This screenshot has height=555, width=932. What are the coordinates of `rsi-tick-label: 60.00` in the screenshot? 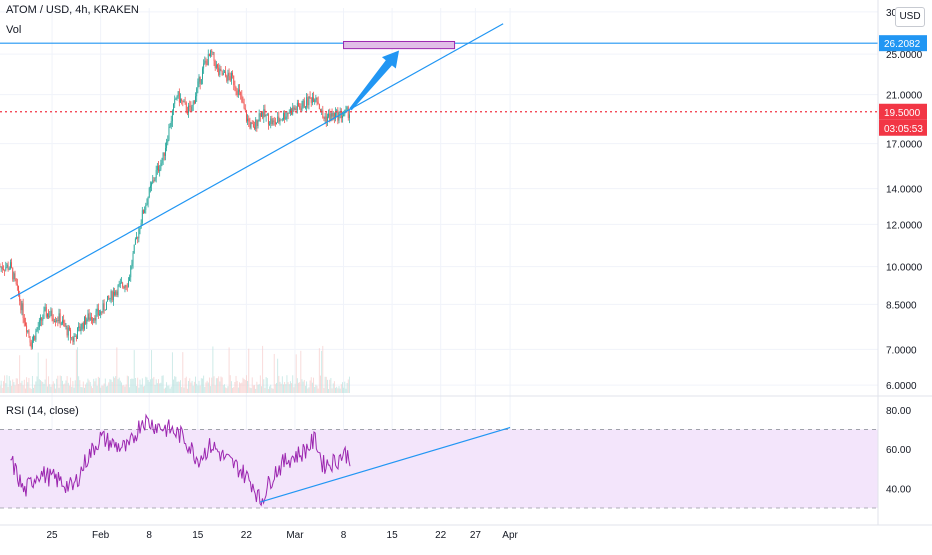 It's located at (898, 450).